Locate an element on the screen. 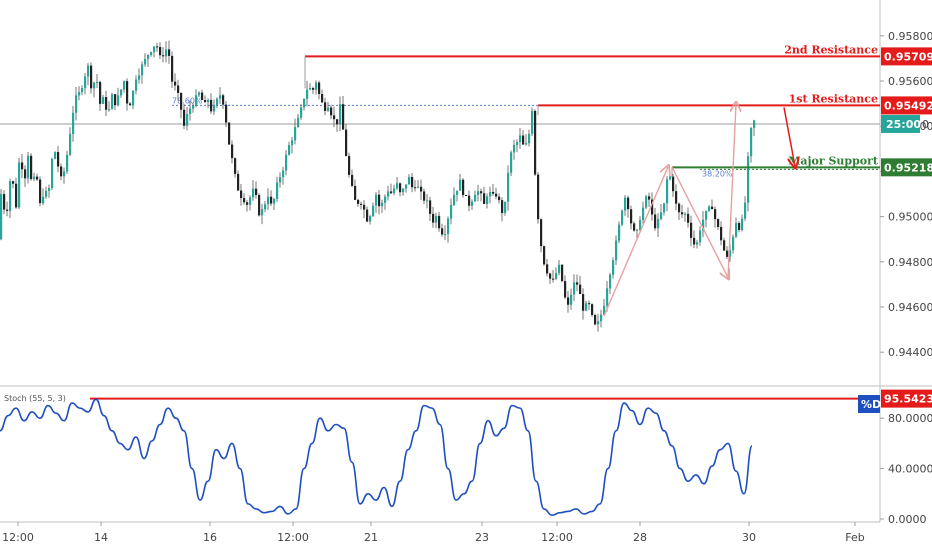 The width and height of the screenshot is (932, 550). series-badge: %D is located at coordinates (871, 404).